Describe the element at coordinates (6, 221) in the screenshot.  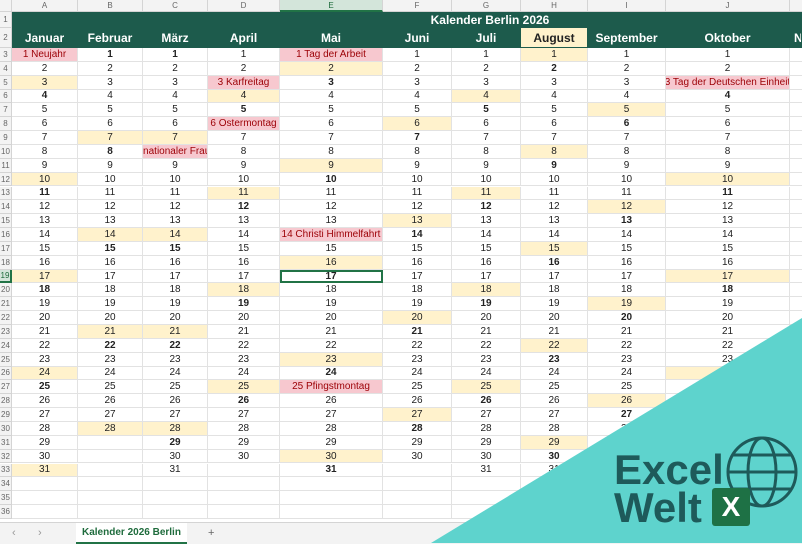
I see `row-header: 15` at that location.